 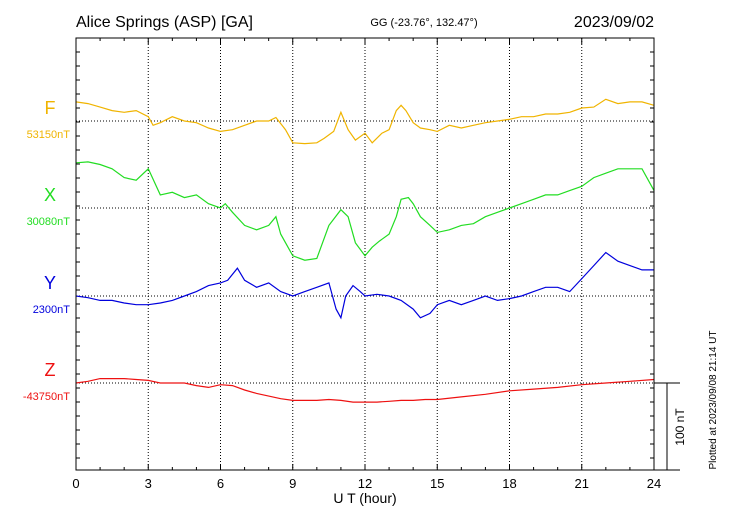 I want to click on series-baseline-x: 30080nT, so click(x=49, y=222).